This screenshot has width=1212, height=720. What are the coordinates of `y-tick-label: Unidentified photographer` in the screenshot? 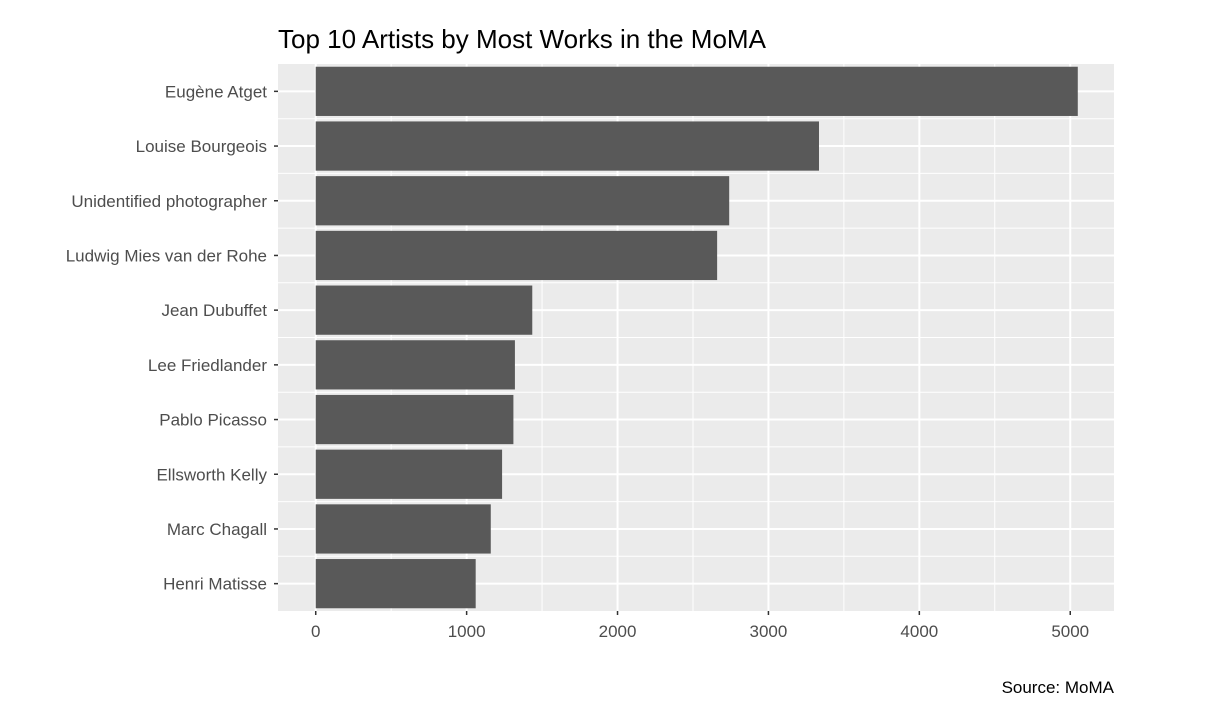 It's located at (169, 201).